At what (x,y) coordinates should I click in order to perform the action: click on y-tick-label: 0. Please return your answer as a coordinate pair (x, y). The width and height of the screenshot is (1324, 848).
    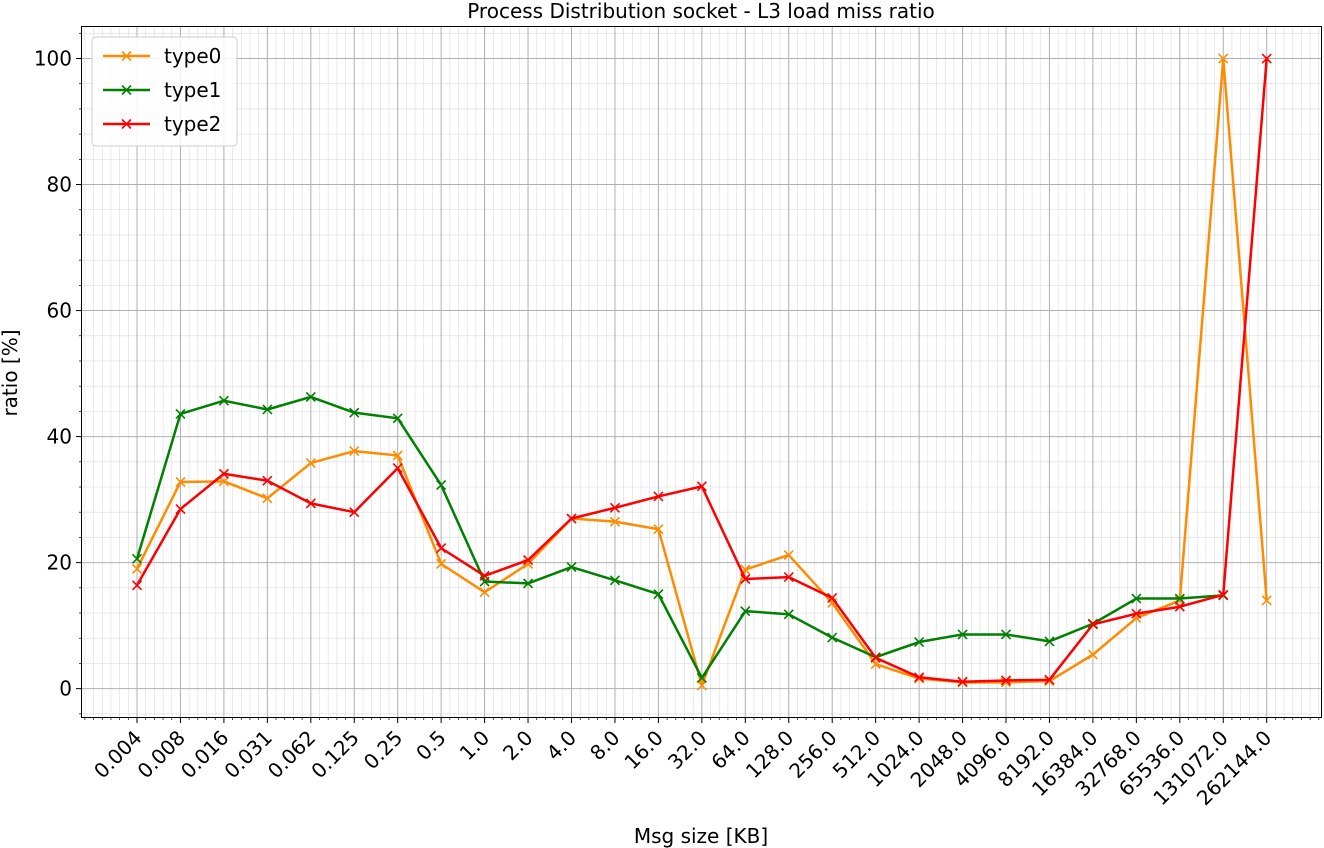
    Looking at the image, I should click on (65, 689).